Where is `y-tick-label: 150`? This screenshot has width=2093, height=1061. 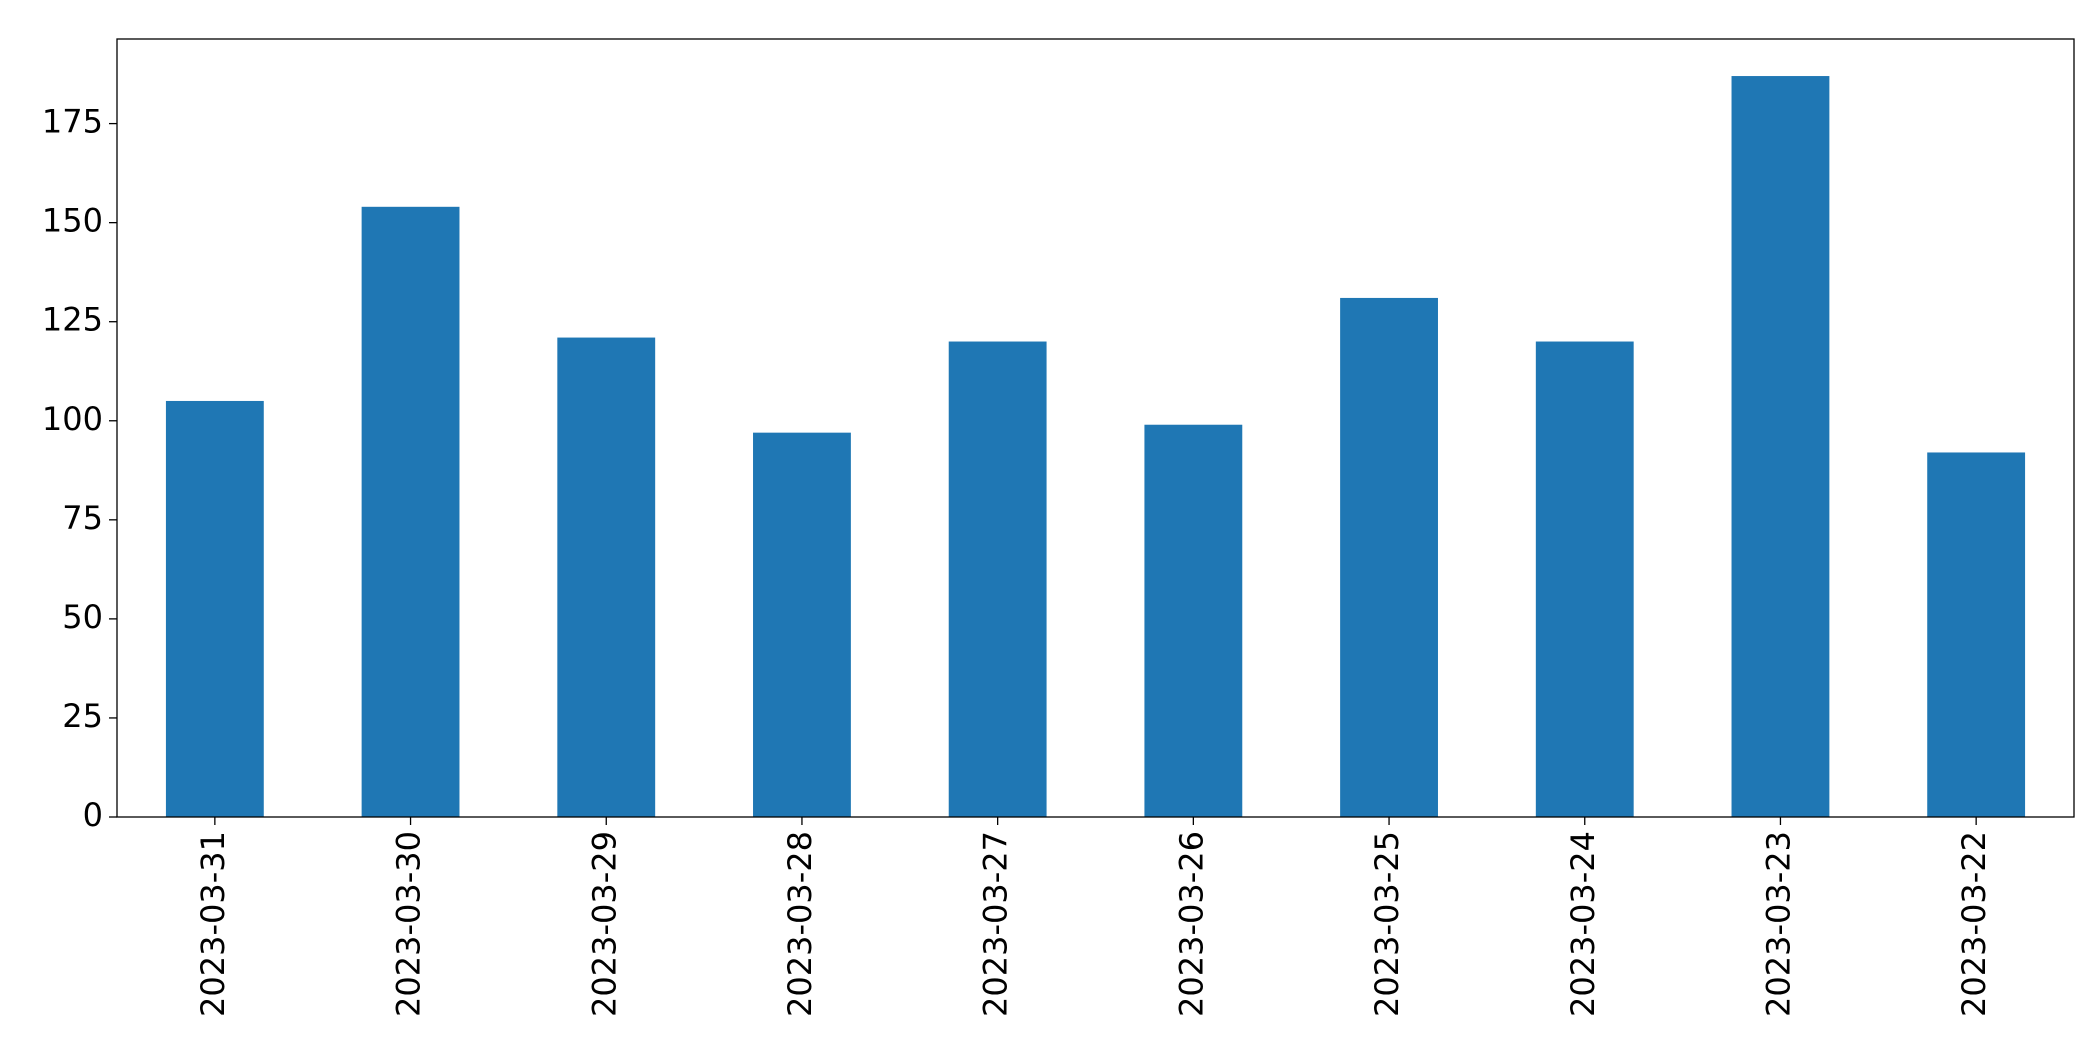 y-tick-label: 150 is located at coordinates (72, 221).